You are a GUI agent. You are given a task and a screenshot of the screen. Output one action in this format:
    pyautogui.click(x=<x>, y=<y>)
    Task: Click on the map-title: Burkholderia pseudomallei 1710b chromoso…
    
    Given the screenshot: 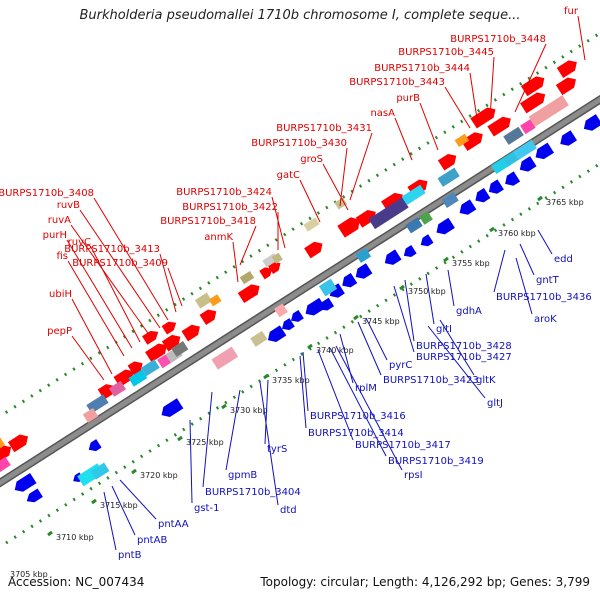 What is the action you would take?
    pyautogui.click(x=300, y=15)
    